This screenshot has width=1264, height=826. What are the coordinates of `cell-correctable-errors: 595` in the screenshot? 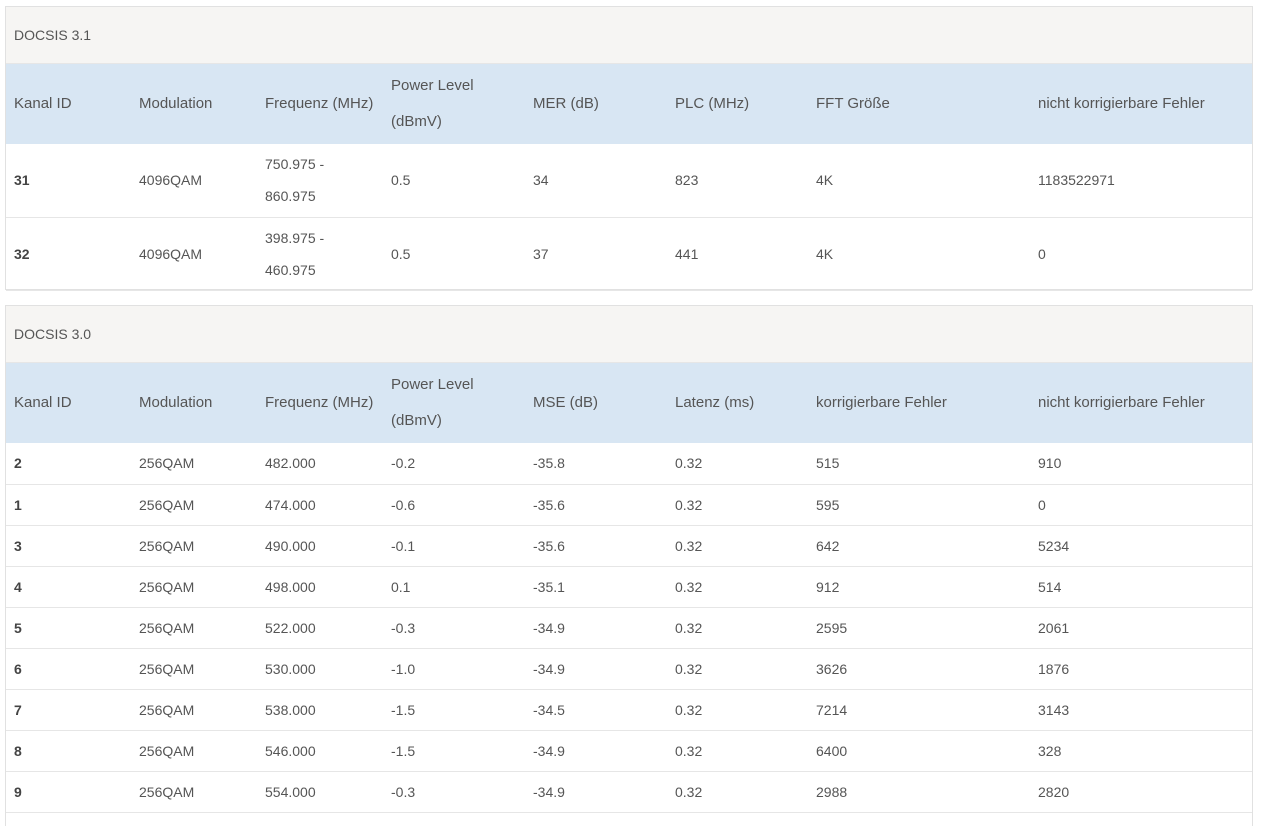 It's located at (919, 505).